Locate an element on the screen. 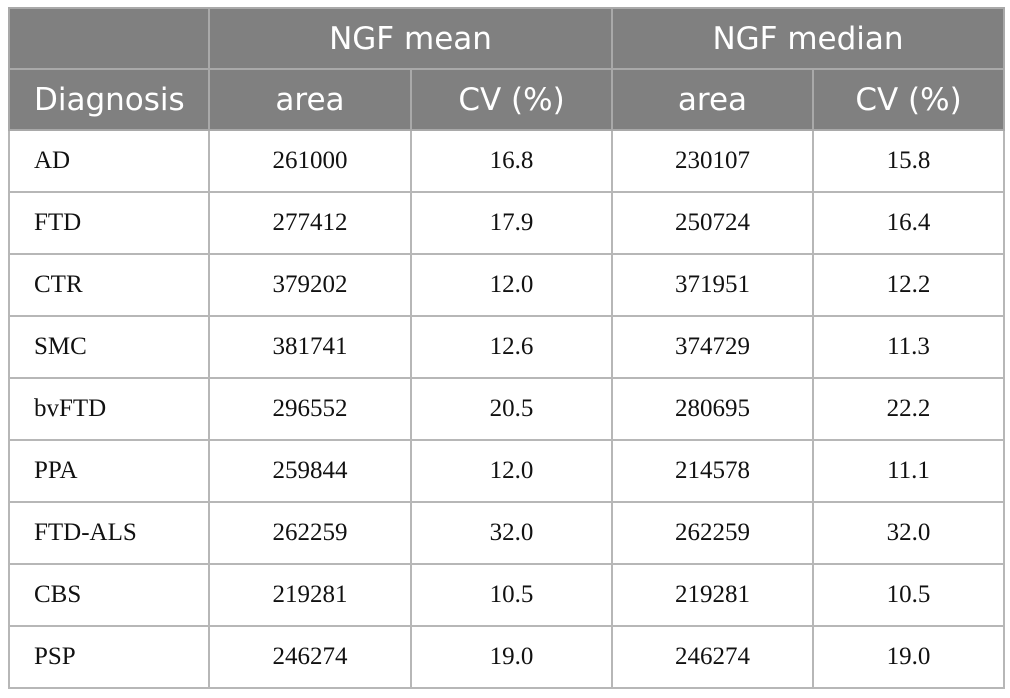 The width and height of the screenshot is (1010, 698). cell: 15.8 is located at coordinates (908, 161).